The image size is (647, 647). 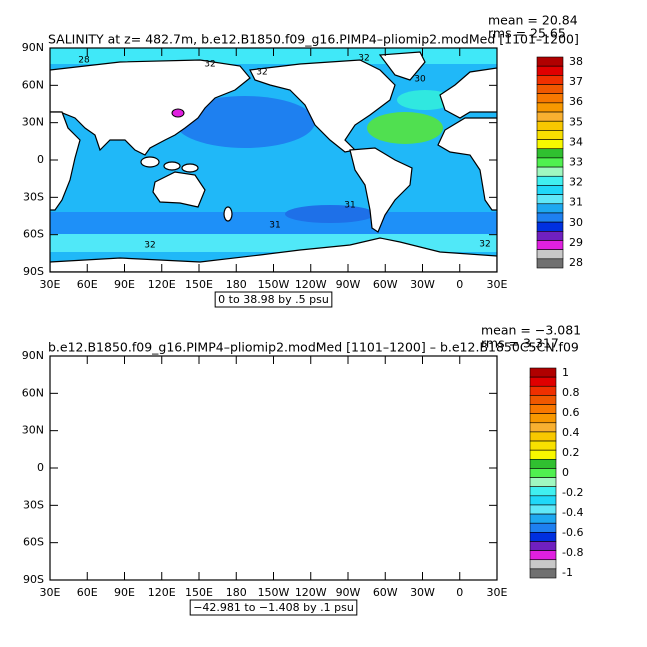 What do you see at coordinates (520, 343) in the screenshot?
I see `rms-label: rms = 3.317` at bounding box center [520, 343].